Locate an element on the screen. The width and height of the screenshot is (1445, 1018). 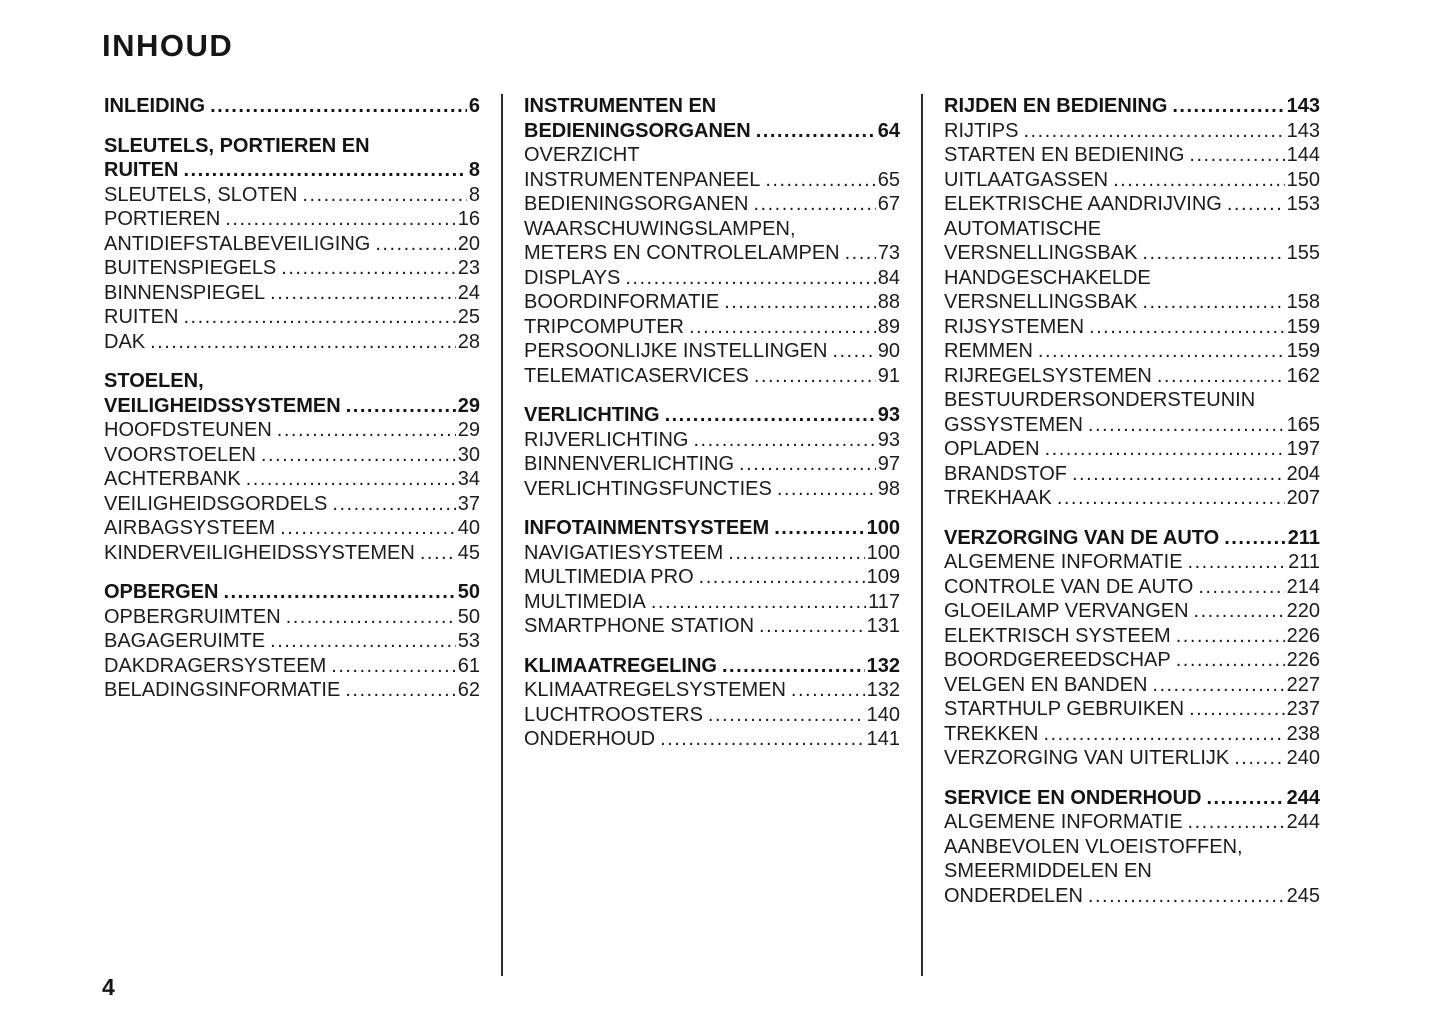
toc-entry-label: ALGEMENE INFORMATIE is located at coordinates (1063, 562).